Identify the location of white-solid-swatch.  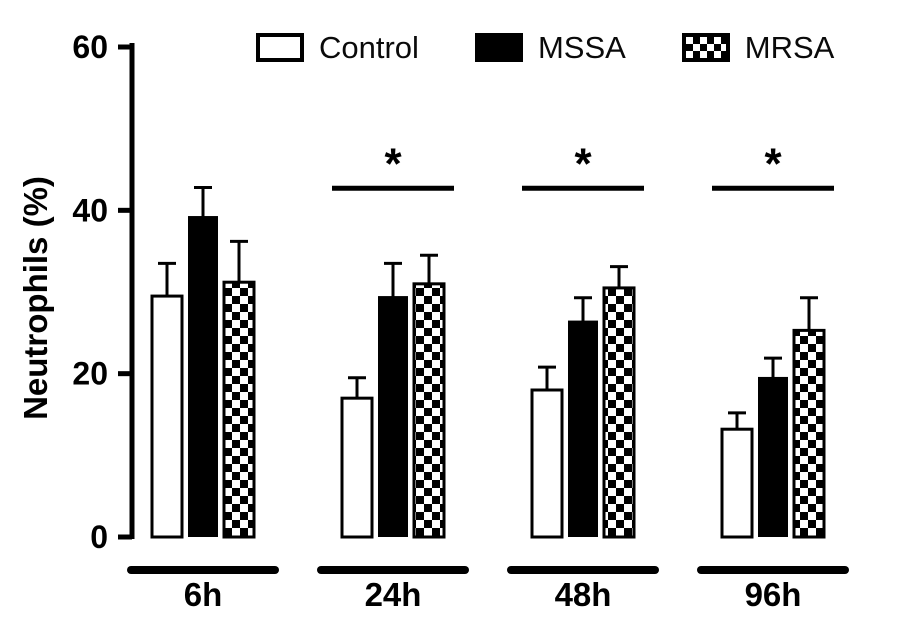
(280, 47).